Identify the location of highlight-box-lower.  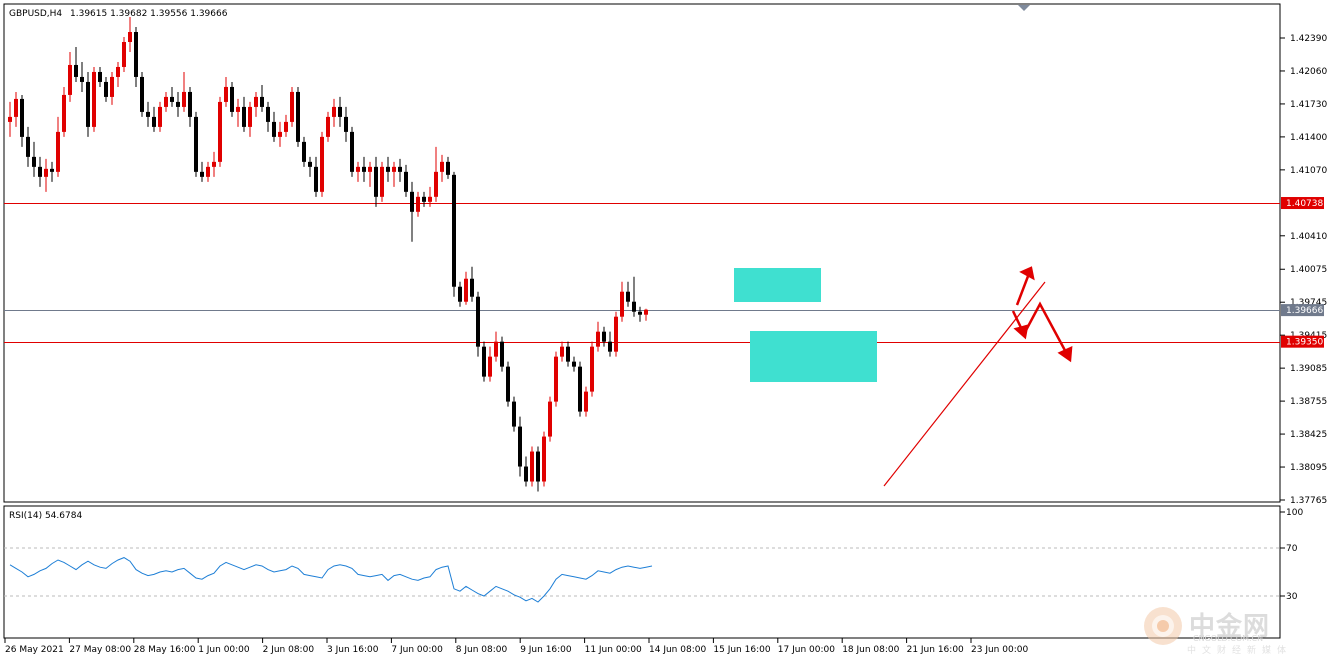
(813, 356).